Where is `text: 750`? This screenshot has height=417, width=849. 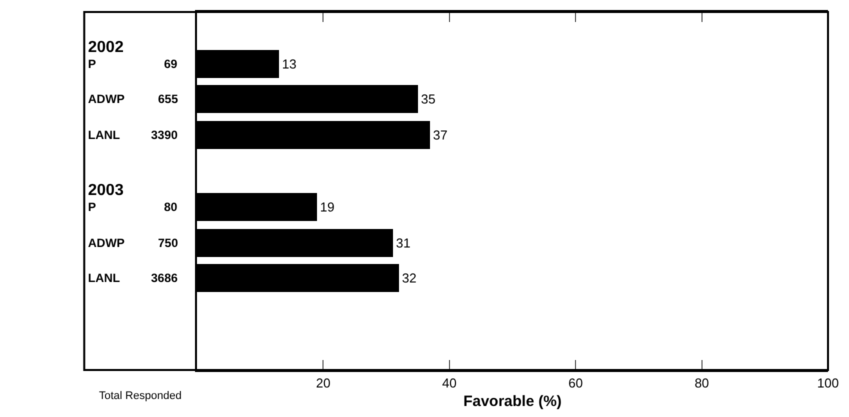 text: 750 is located at coordinates (168, 243).